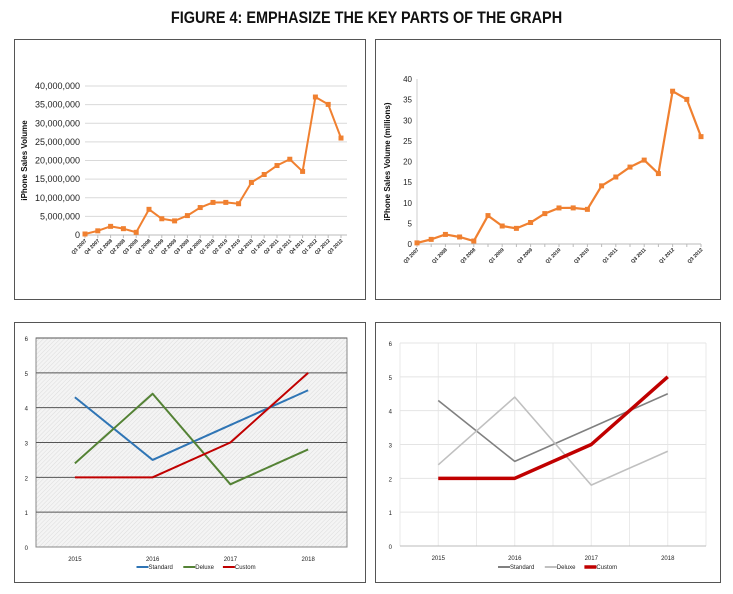 Image resolution: width=733 pixels, height=594 pixels. What do you see at coordinates (407, 182) in the screenshot?
I see `y-tick-label: 15` at bounding box center [407, 182].